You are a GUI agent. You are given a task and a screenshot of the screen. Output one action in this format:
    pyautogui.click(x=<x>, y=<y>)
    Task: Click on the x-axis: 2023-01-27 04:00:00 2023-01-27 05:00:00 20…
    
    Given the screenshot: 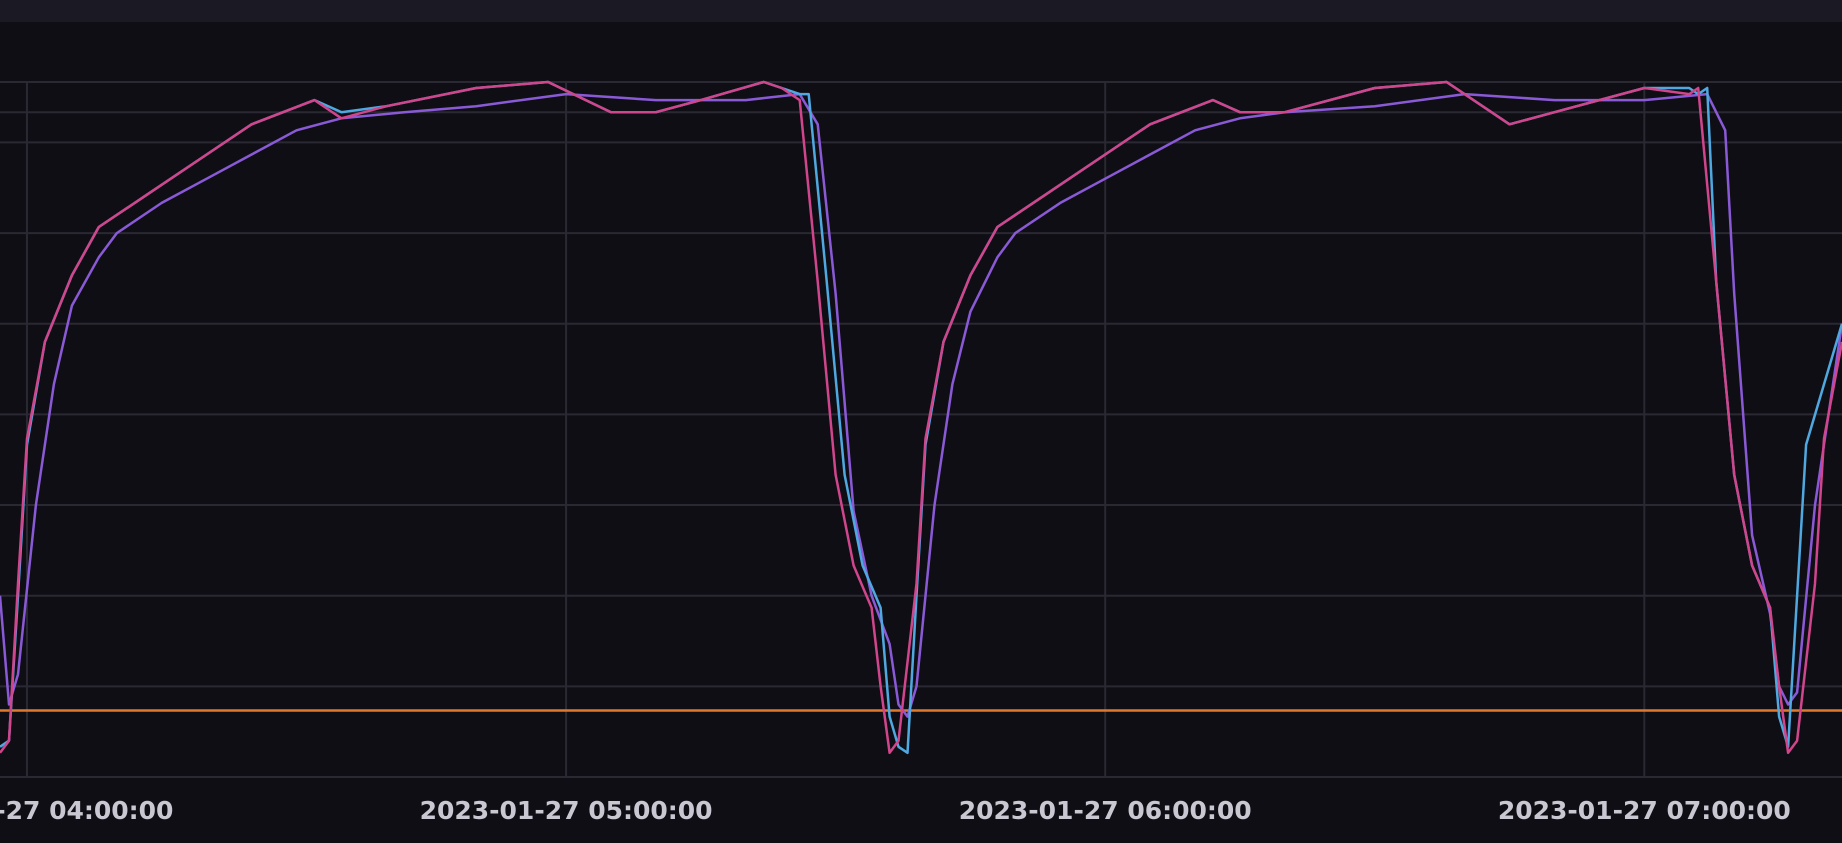 What is the action you would take?
    pyautogui.click(x=895, y=810)
    